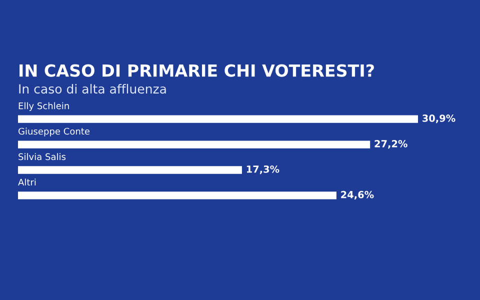  What do you see at coordinates (92, 89) in the screenshot?
I see `chart-subtitle: In caso di alta affluenza` at bounding box center [92, 89].